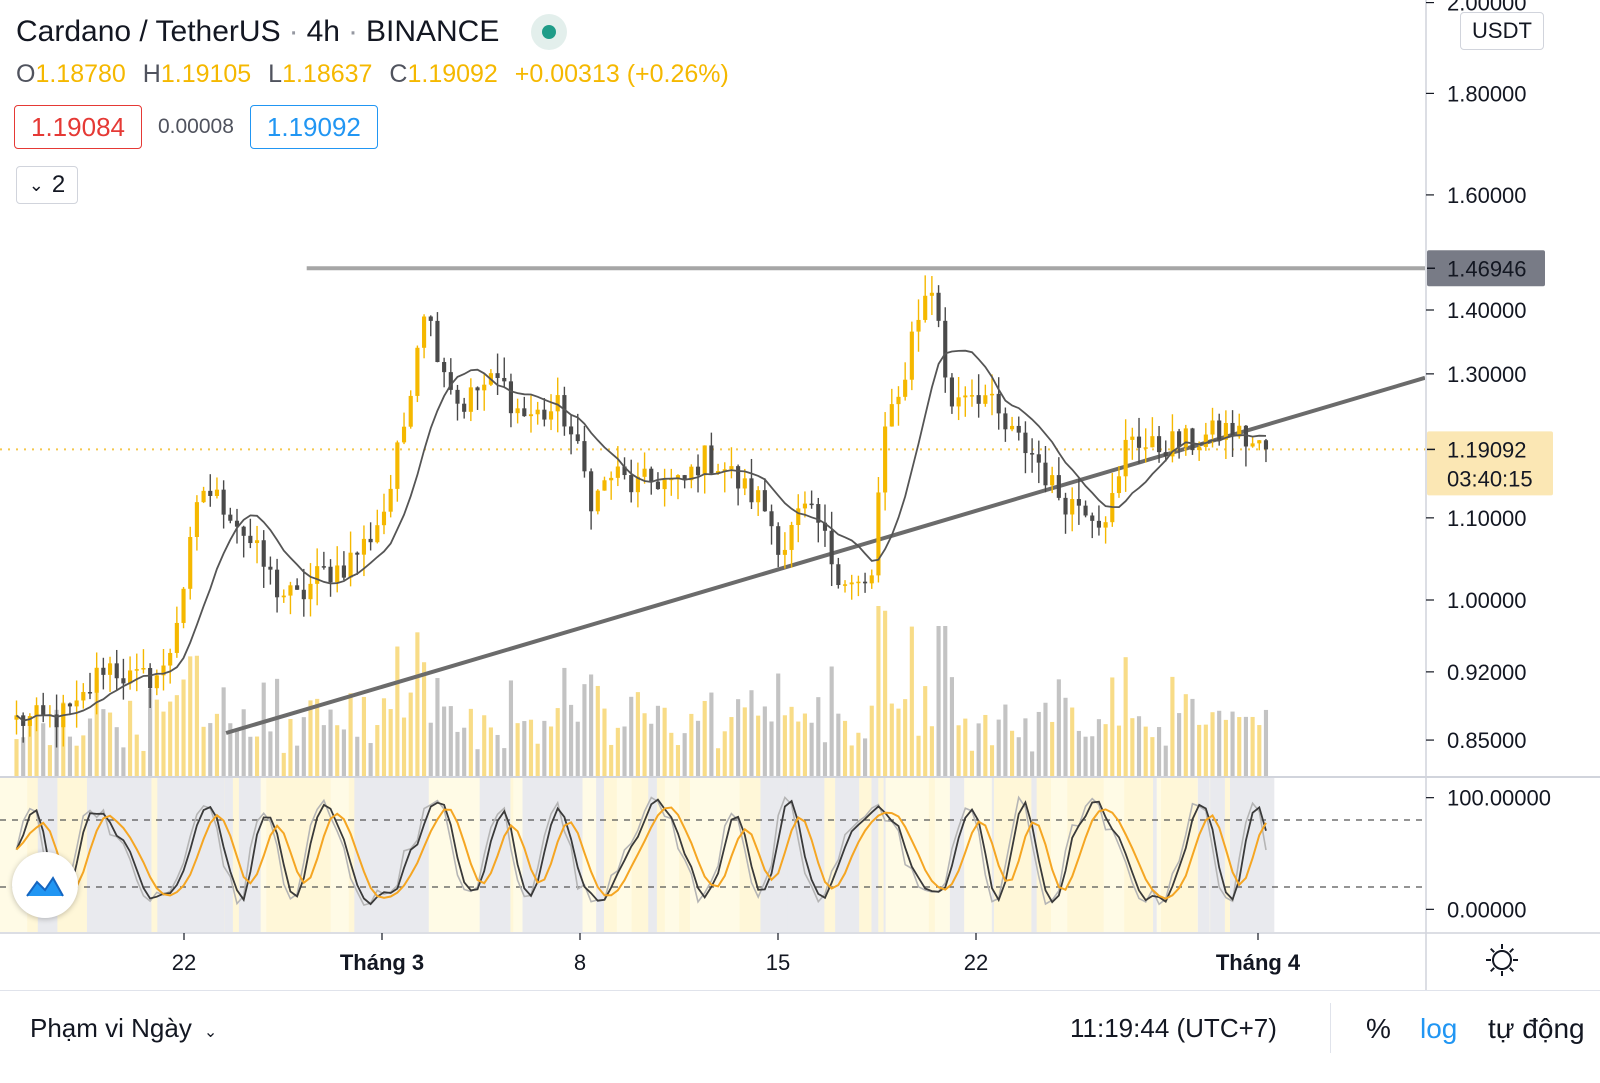 The width and height of the screenshot is (1600, 1083). Describe the element at coordinates (47, 185) in the screenshot. I see `indicators-collapse-button: ⌄ 2` at that location.